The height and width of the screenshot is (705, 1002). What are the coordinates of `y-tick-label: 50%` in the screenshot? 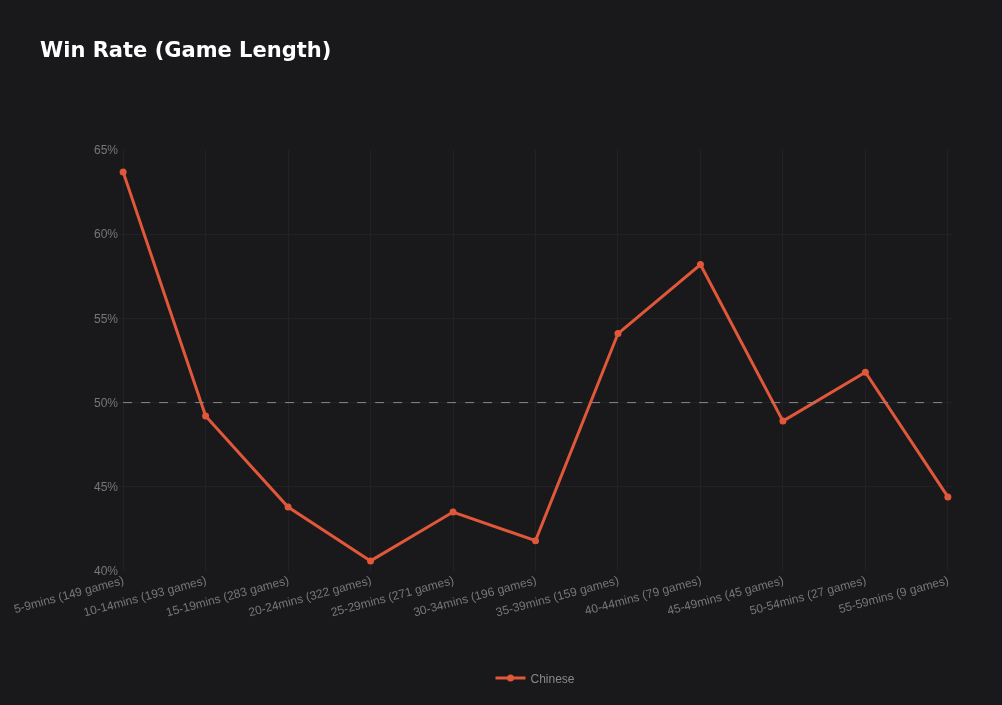 It's located at (106, 402).